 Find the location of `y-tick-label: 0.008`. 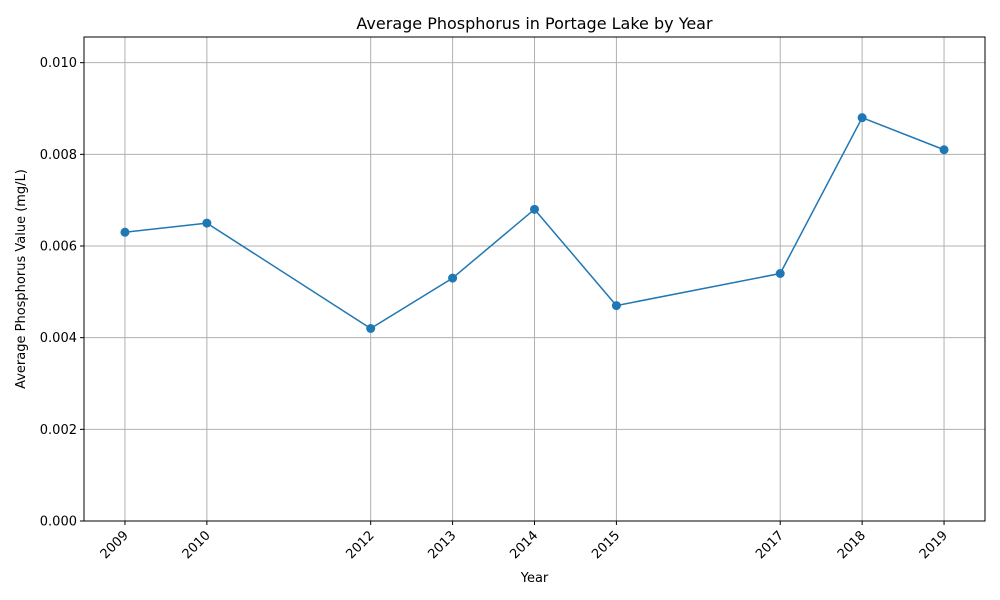

y-tick-label: 0.008 is located at coordinates (58, 155).